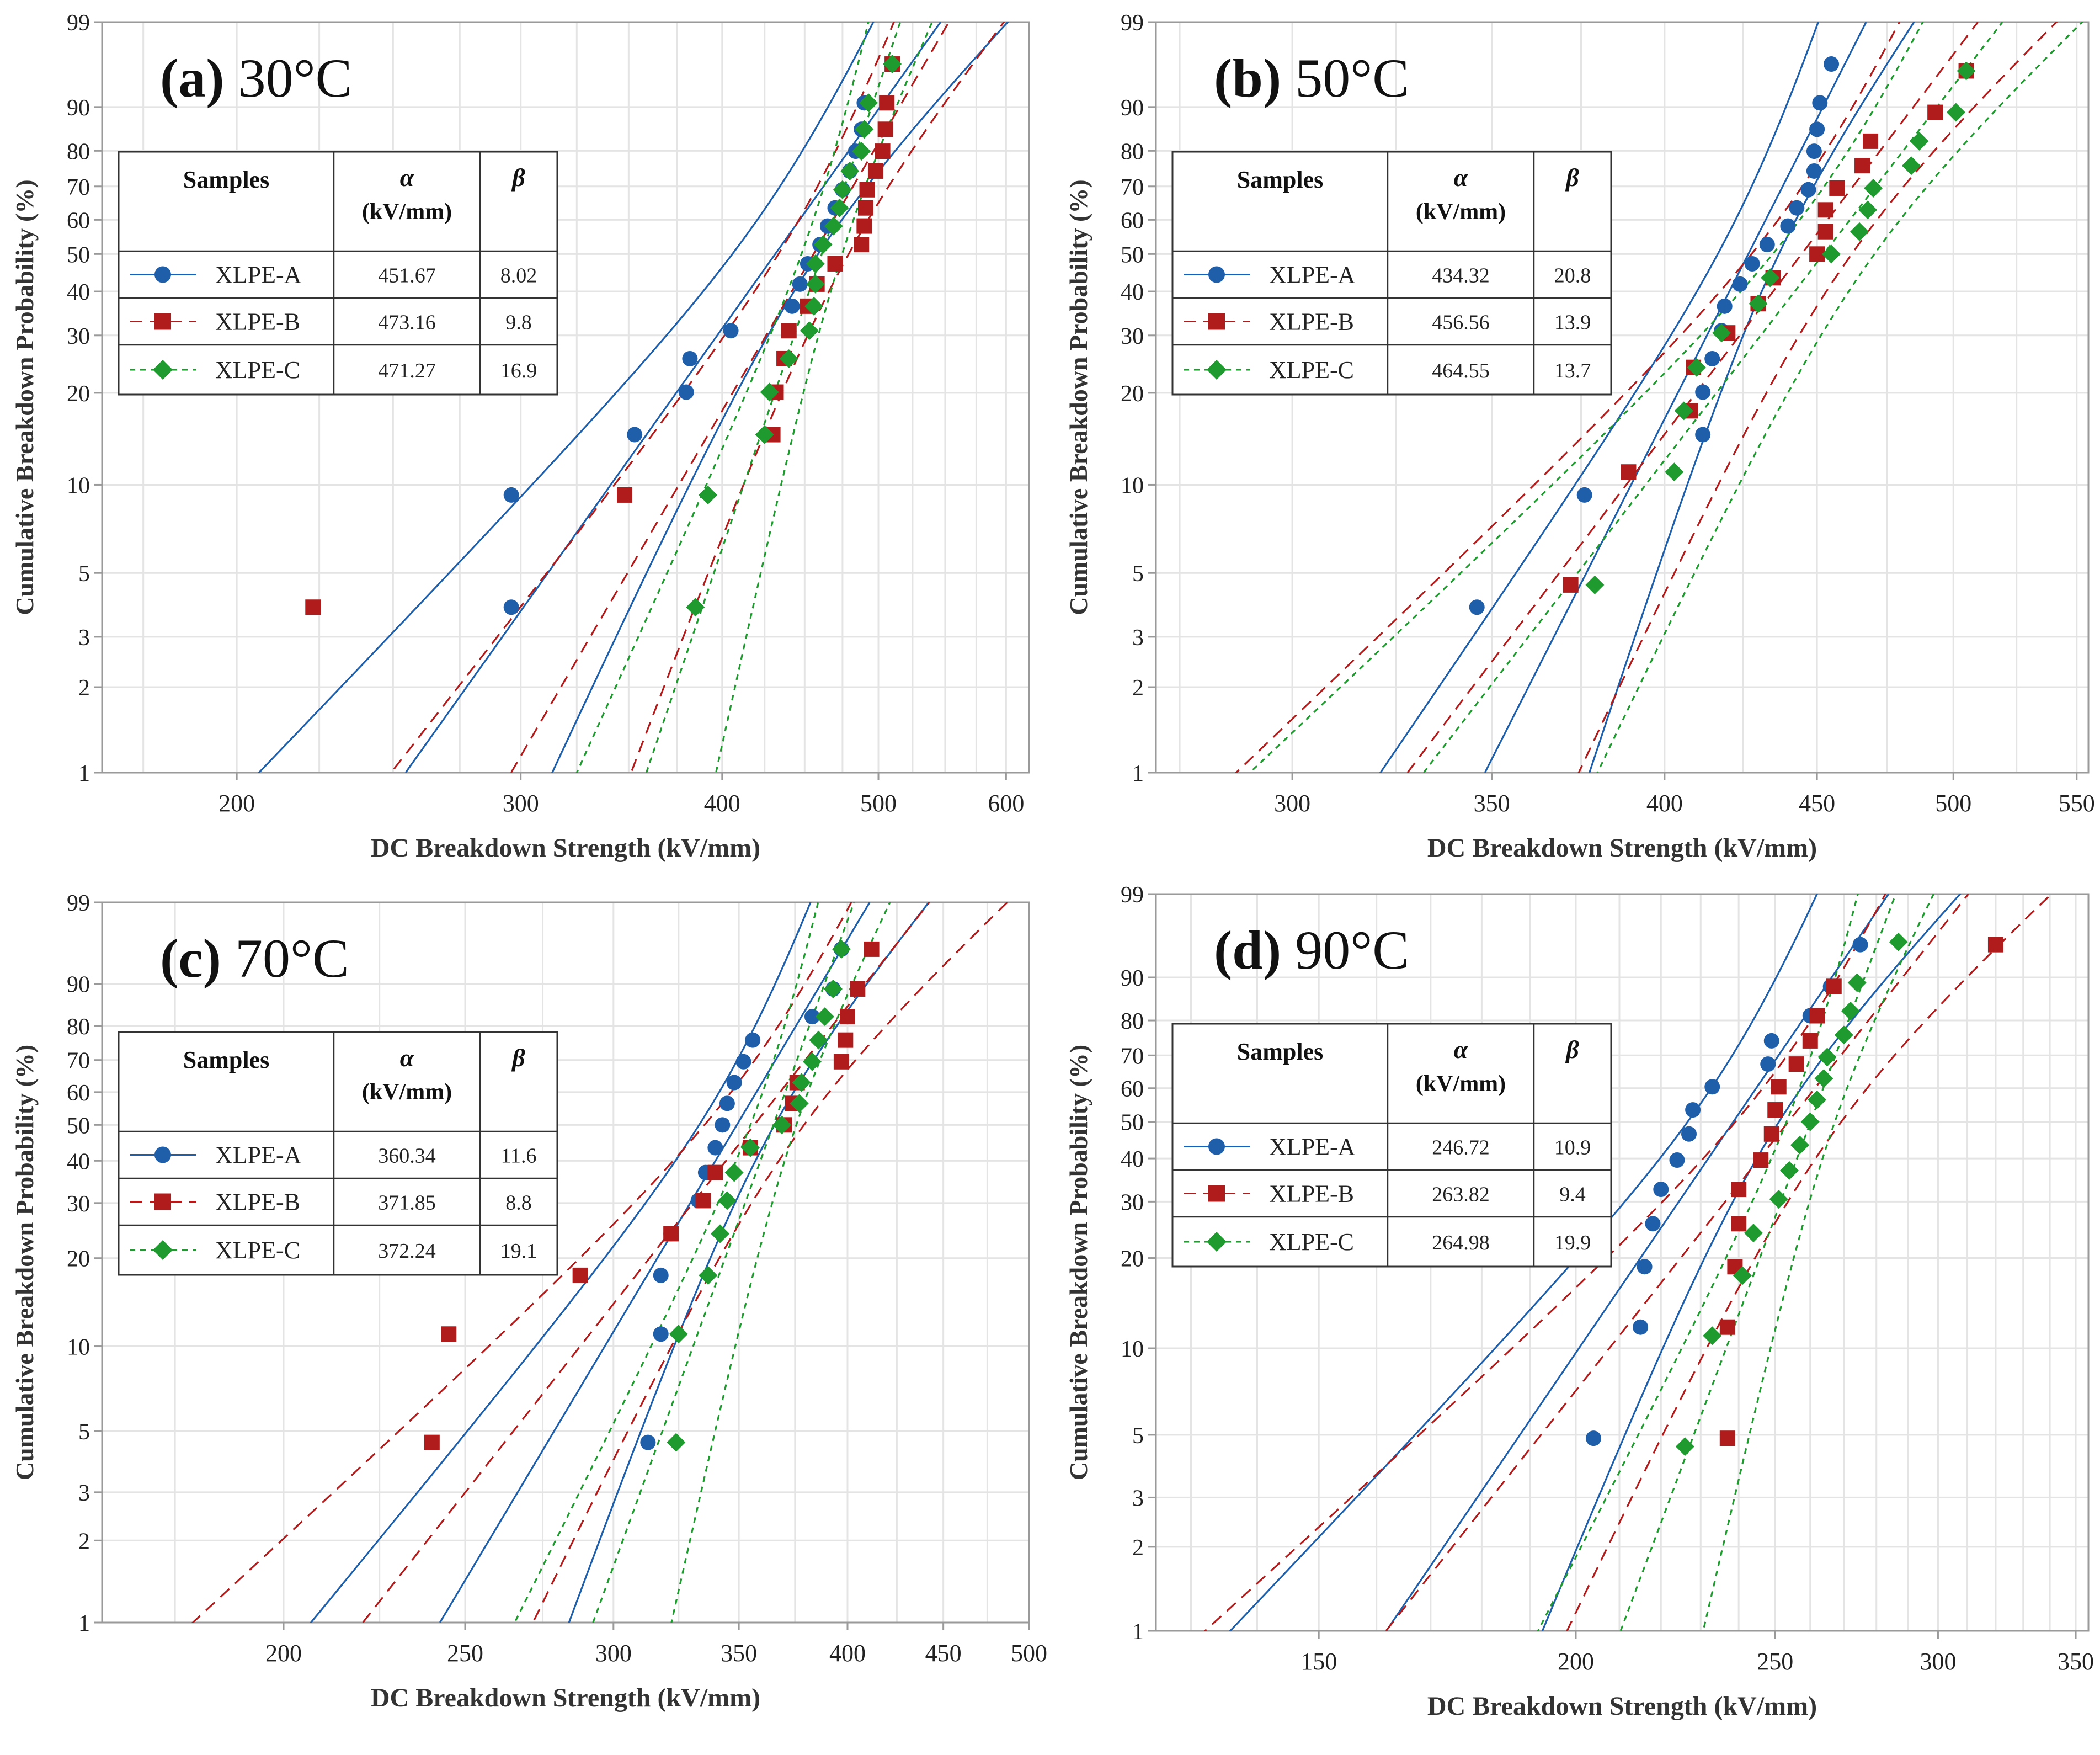 The image size is (2100, 1755). Describe the element at coordinates (84, 1493) in the screenshot. I see `y-tick-label: 3` at that location.